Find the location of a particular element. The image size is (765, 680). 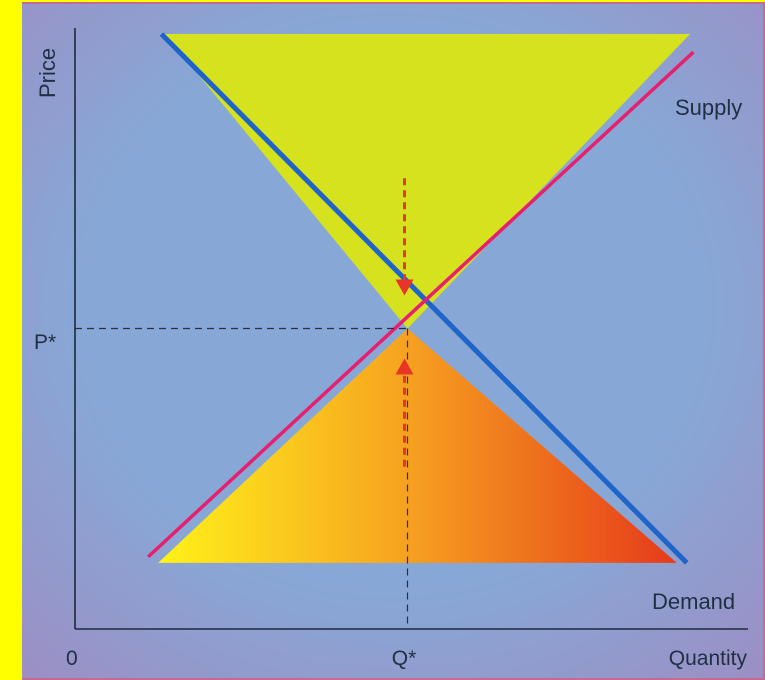

quantity-equilibrium-label: Q* is located at coordinates (404, 658).